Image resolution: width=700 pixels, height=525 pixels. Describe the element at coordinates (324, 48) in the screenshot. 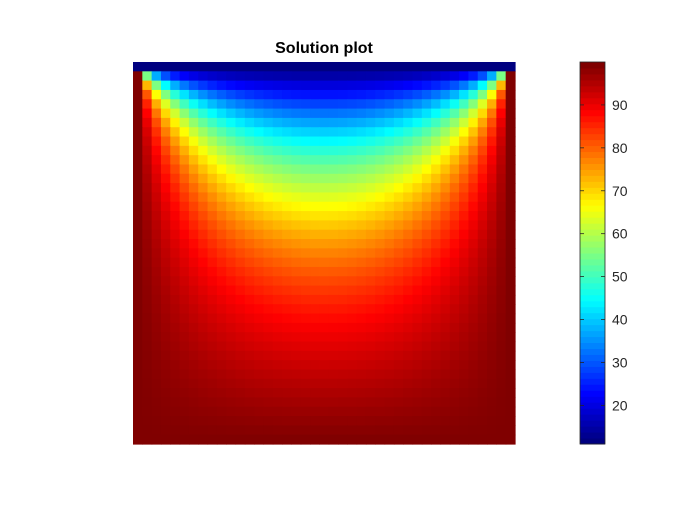

I see `chart-title: Solution plot` at that location.